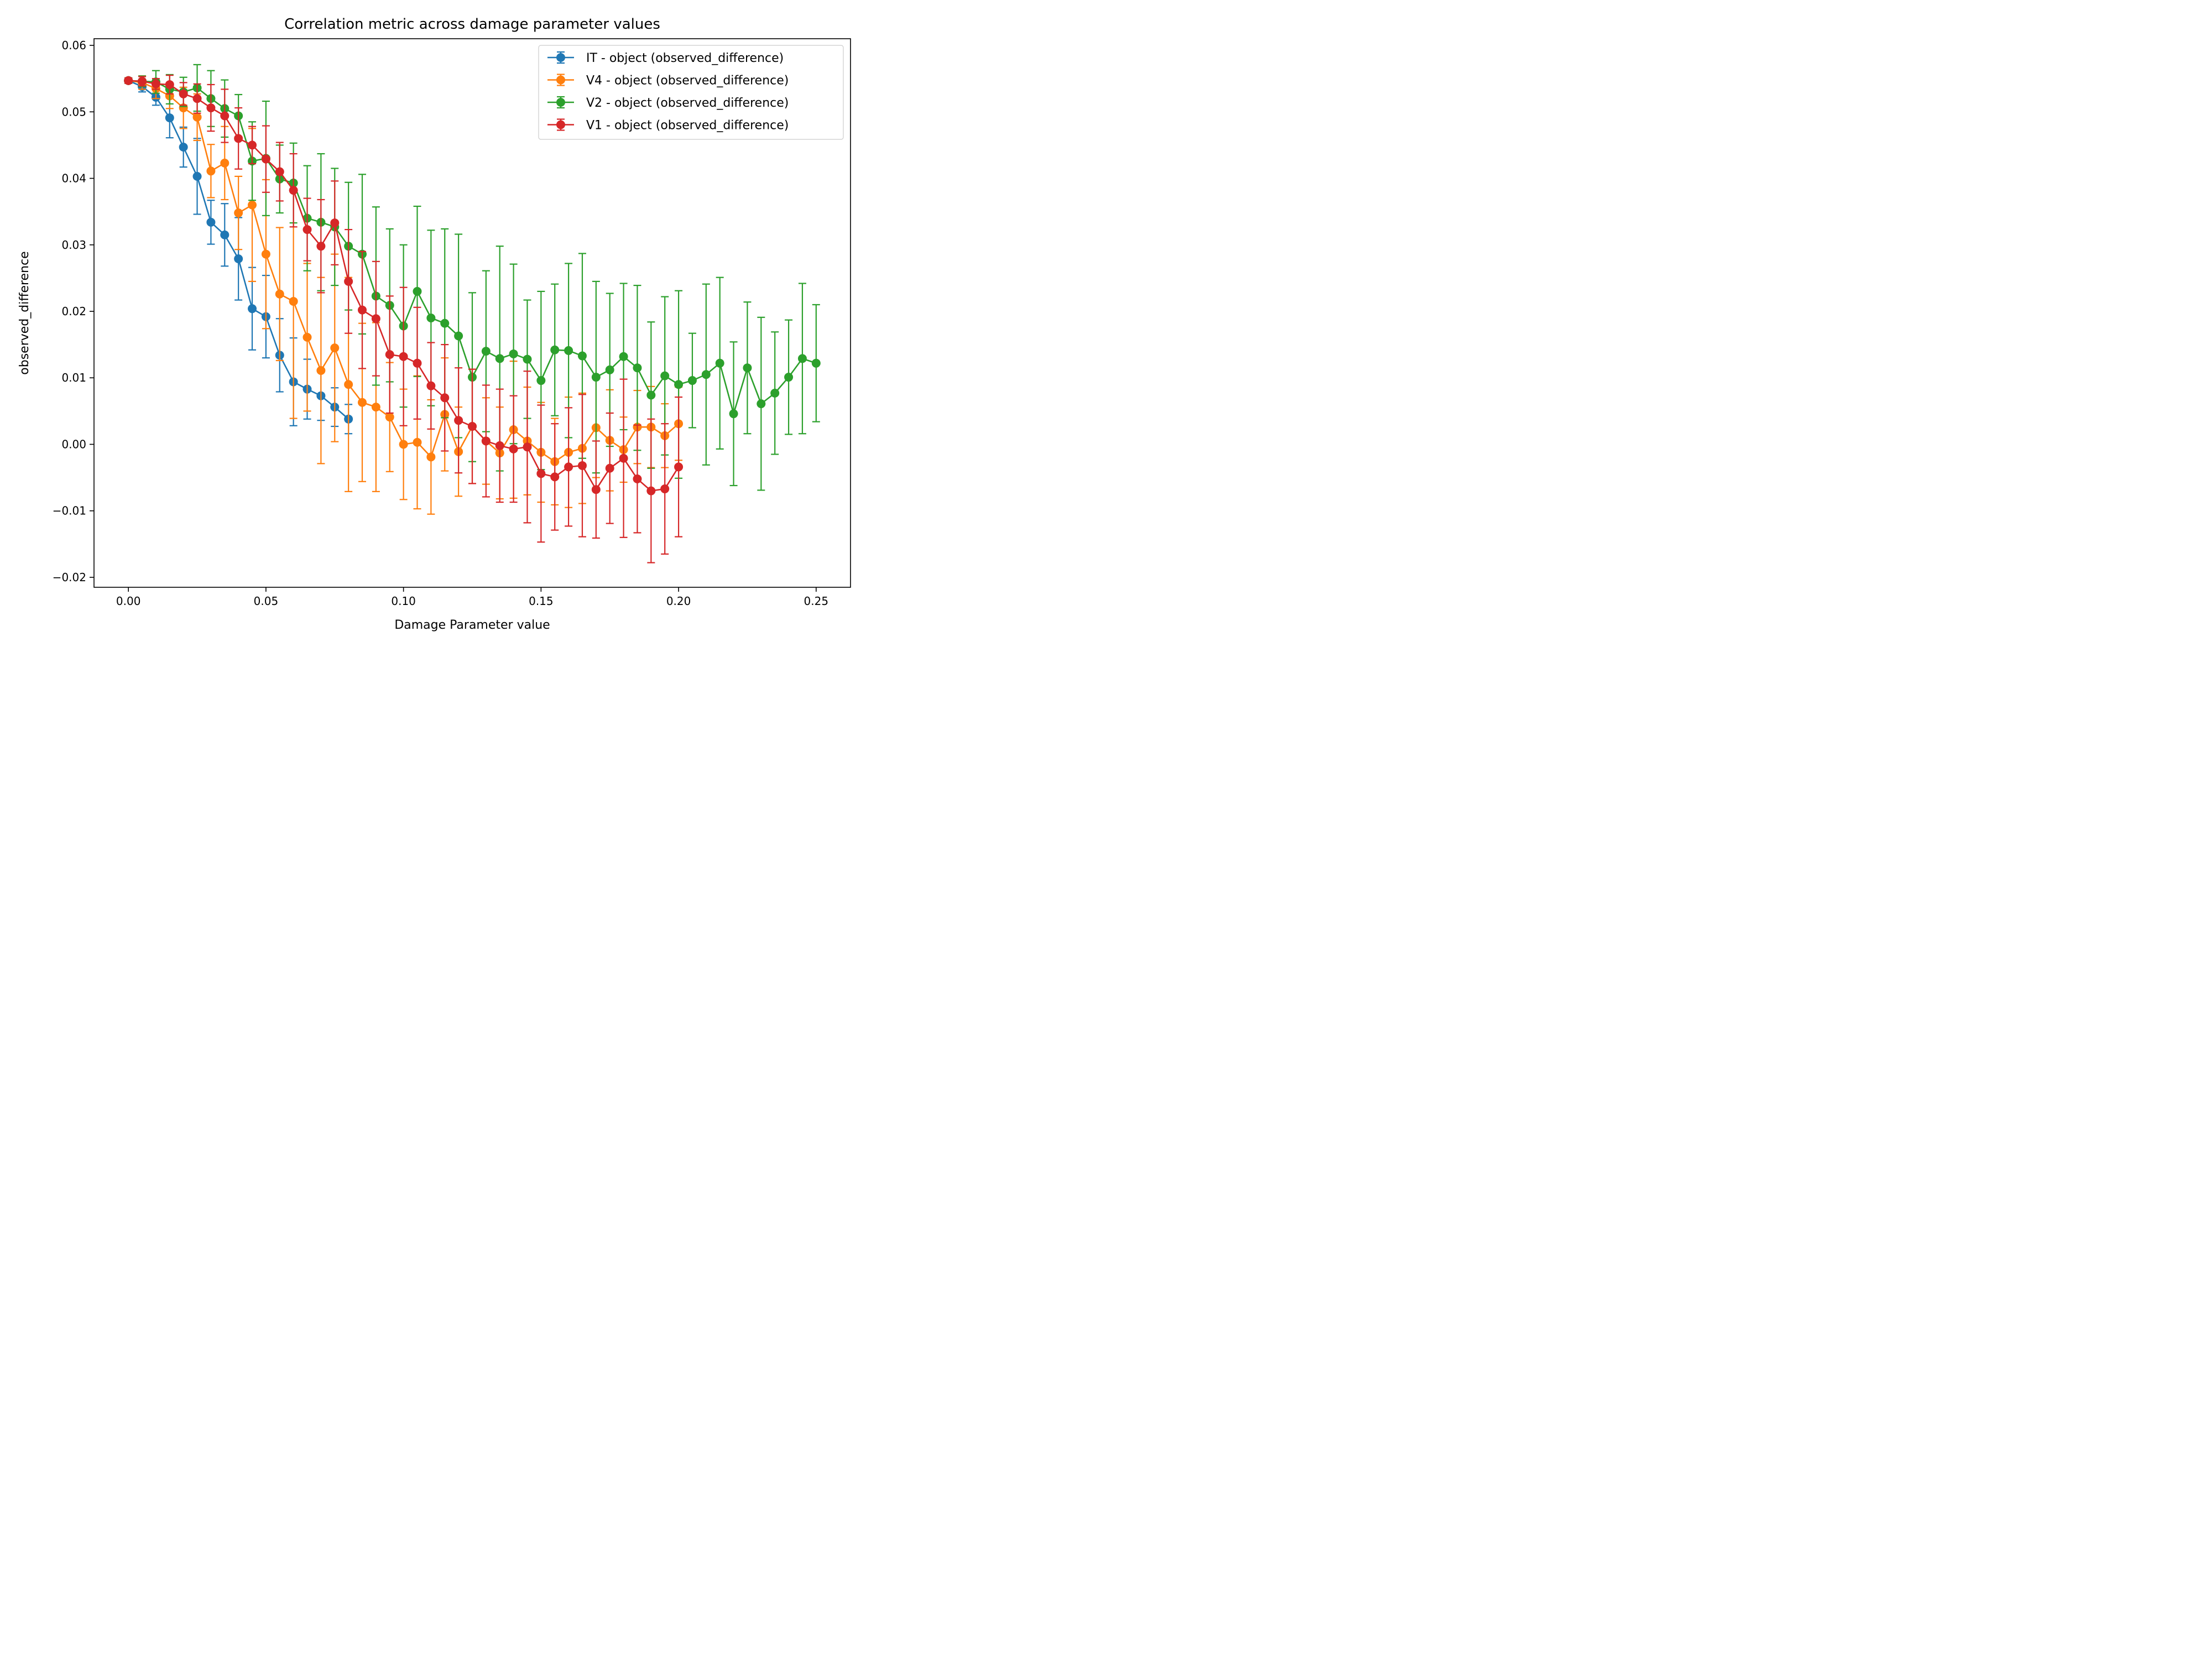 The width and height of the screenshot is (2212, 1659). I want to click on legend-label: V2 - object (observed_difference), so click(688, 103).